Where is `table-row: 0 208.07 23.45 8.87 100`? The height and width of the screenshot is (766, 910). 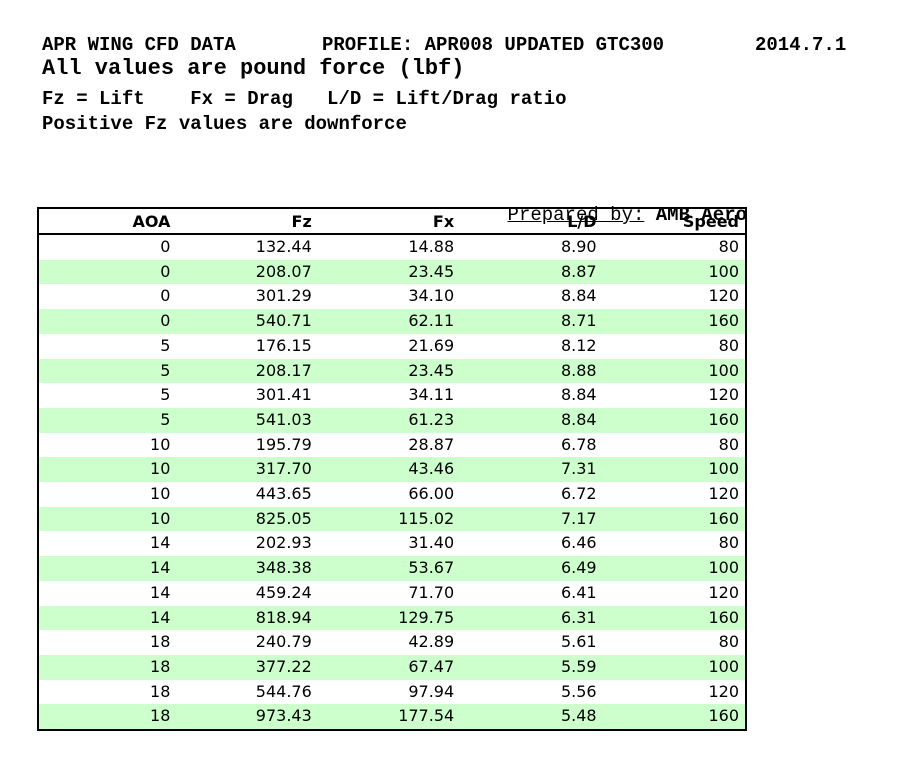
table-row: 0 208.07 23.45 8.87 100 is located at coordinates (392, 272).